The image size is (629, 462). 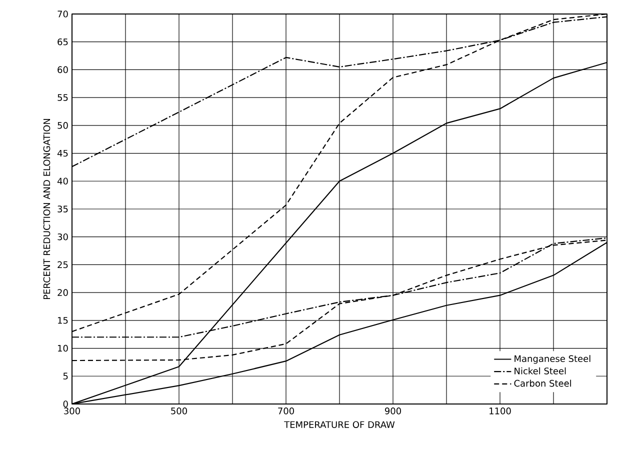 I want to click on y-tick-label: 65, so click(x=63, y=42).